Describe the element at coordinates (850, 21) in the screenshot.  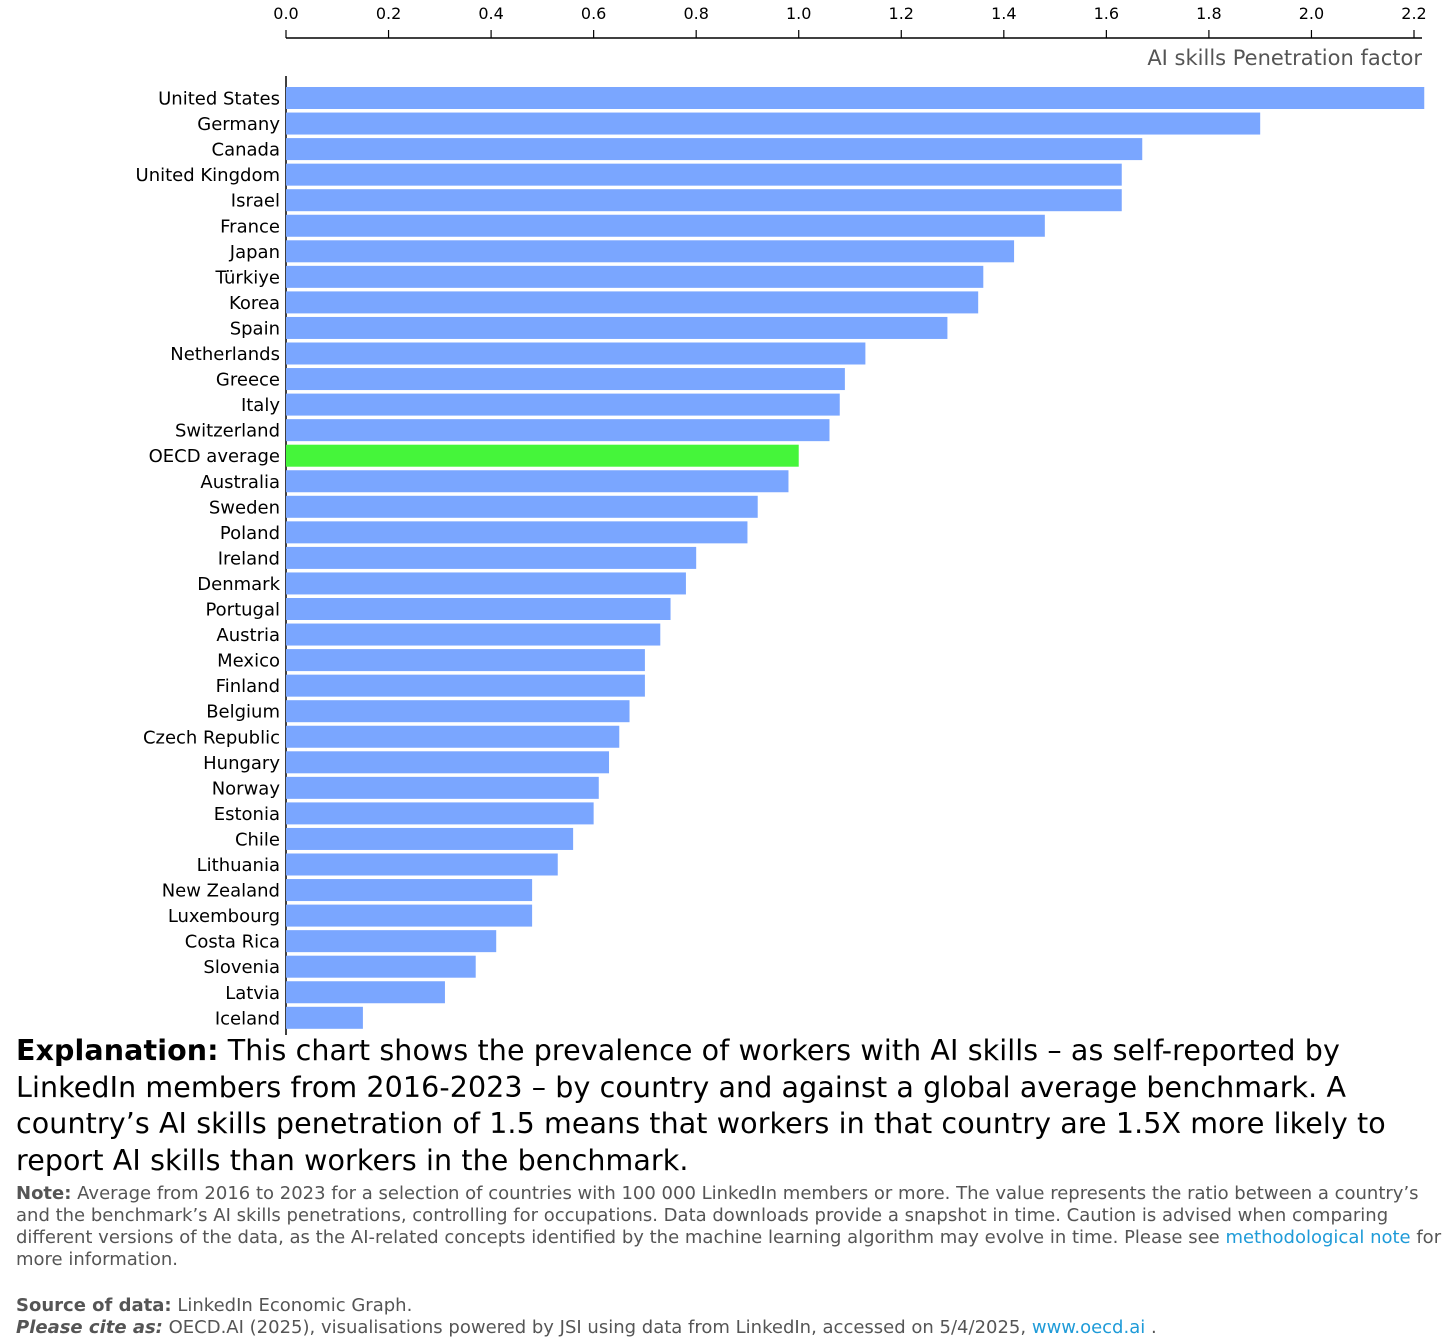
I see `x-axis: 0.0 0.2 0.4 0.6 0.8 1.0 1.2 1.4 1.6 1.8 2.0 2.2` at that location.